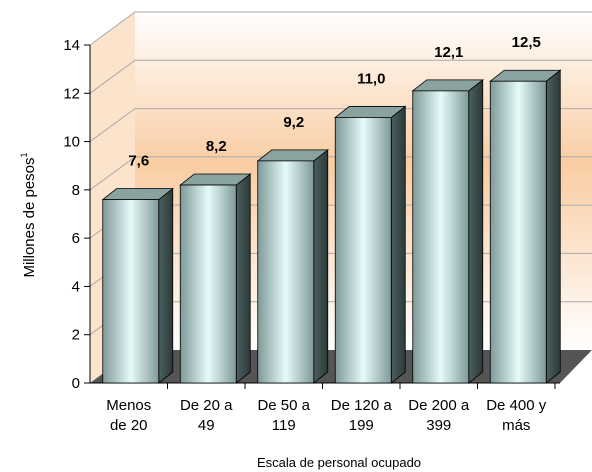 This screenshot has height=472, width=592. What do you see at coordinates (76, 383) in the screenshot?
I see `y-tick-label: 0` at bounding box center [76, 383].